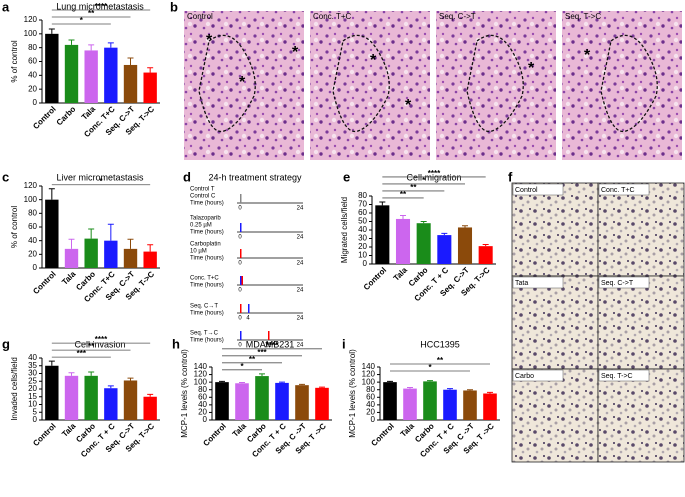  What do you see at coordinates (618, 190) in the screenshot?
I see `image-label: Conc. T+C` at bounding box center [618, 190].